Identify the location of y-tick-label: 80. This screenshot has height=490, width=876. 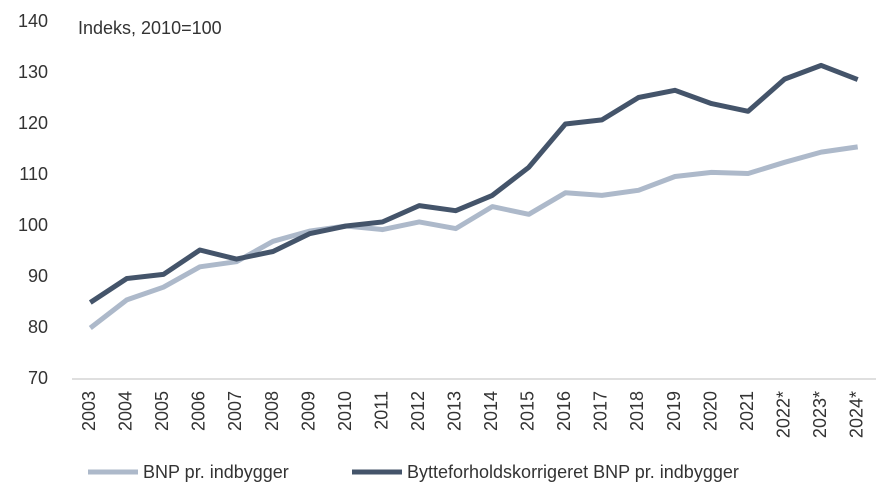
(38, 327).